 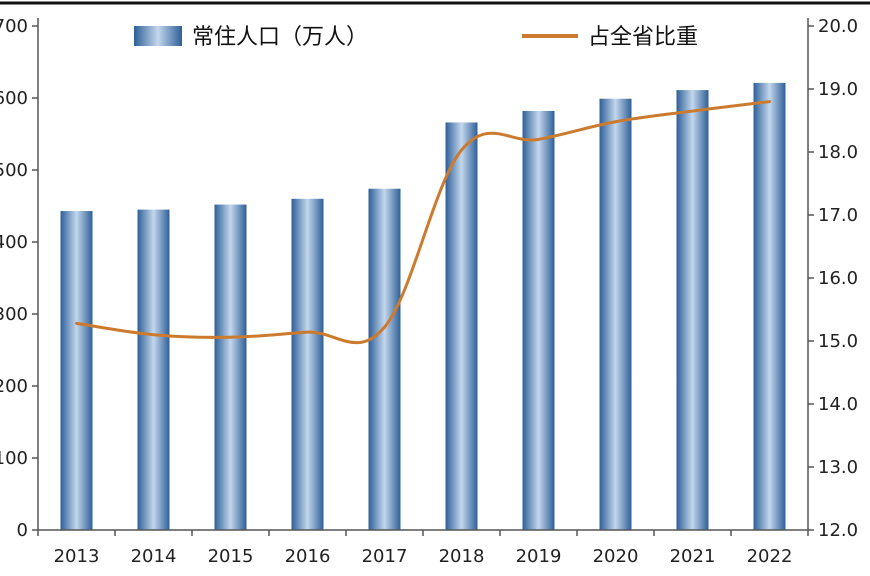 What do you see at coordinates (385, 556) in the screenshot?
I see `x-tick-label-2017: 2017` at bounding box center [385, 556].